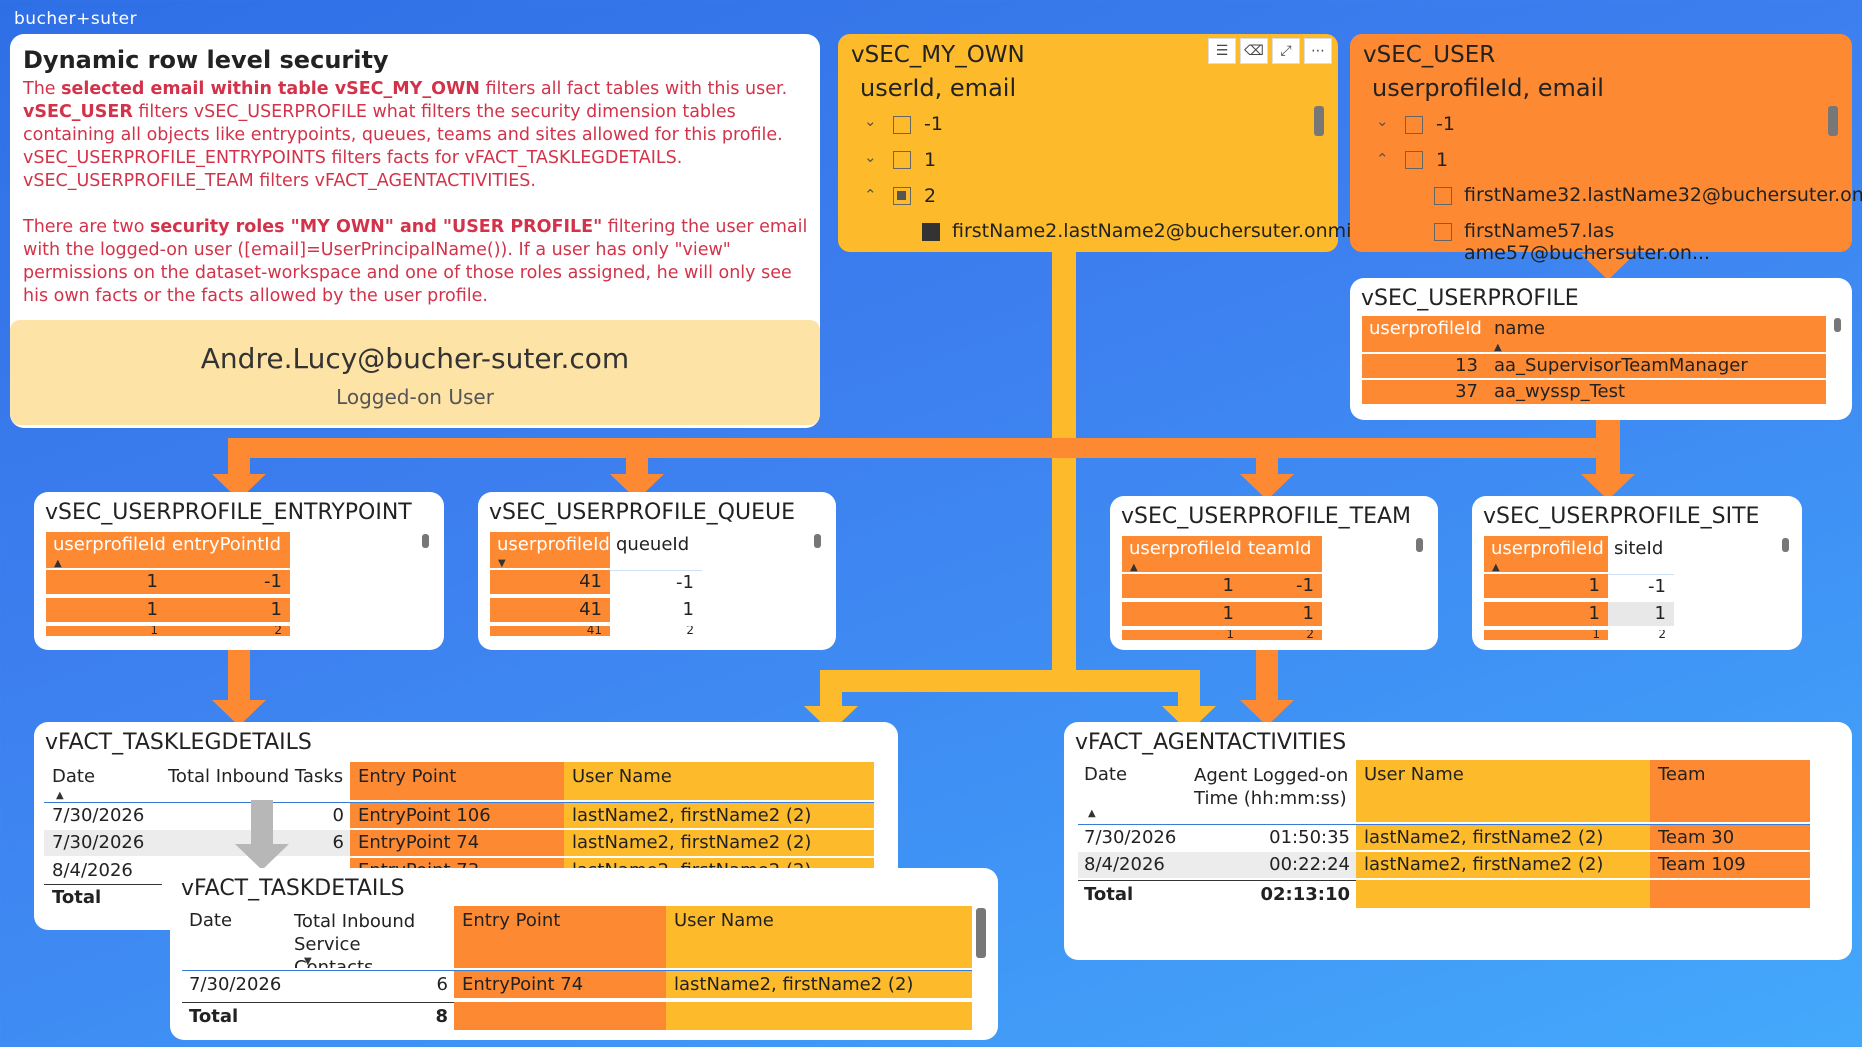 The width and height of the screenshot is (1862, 1047). What do you see at coordinates (1270, 51) in the screenshot?
I see `visual-toolbar: ☰ ⌫ ⤢ ⋯` at bounding box center [1270, 51].